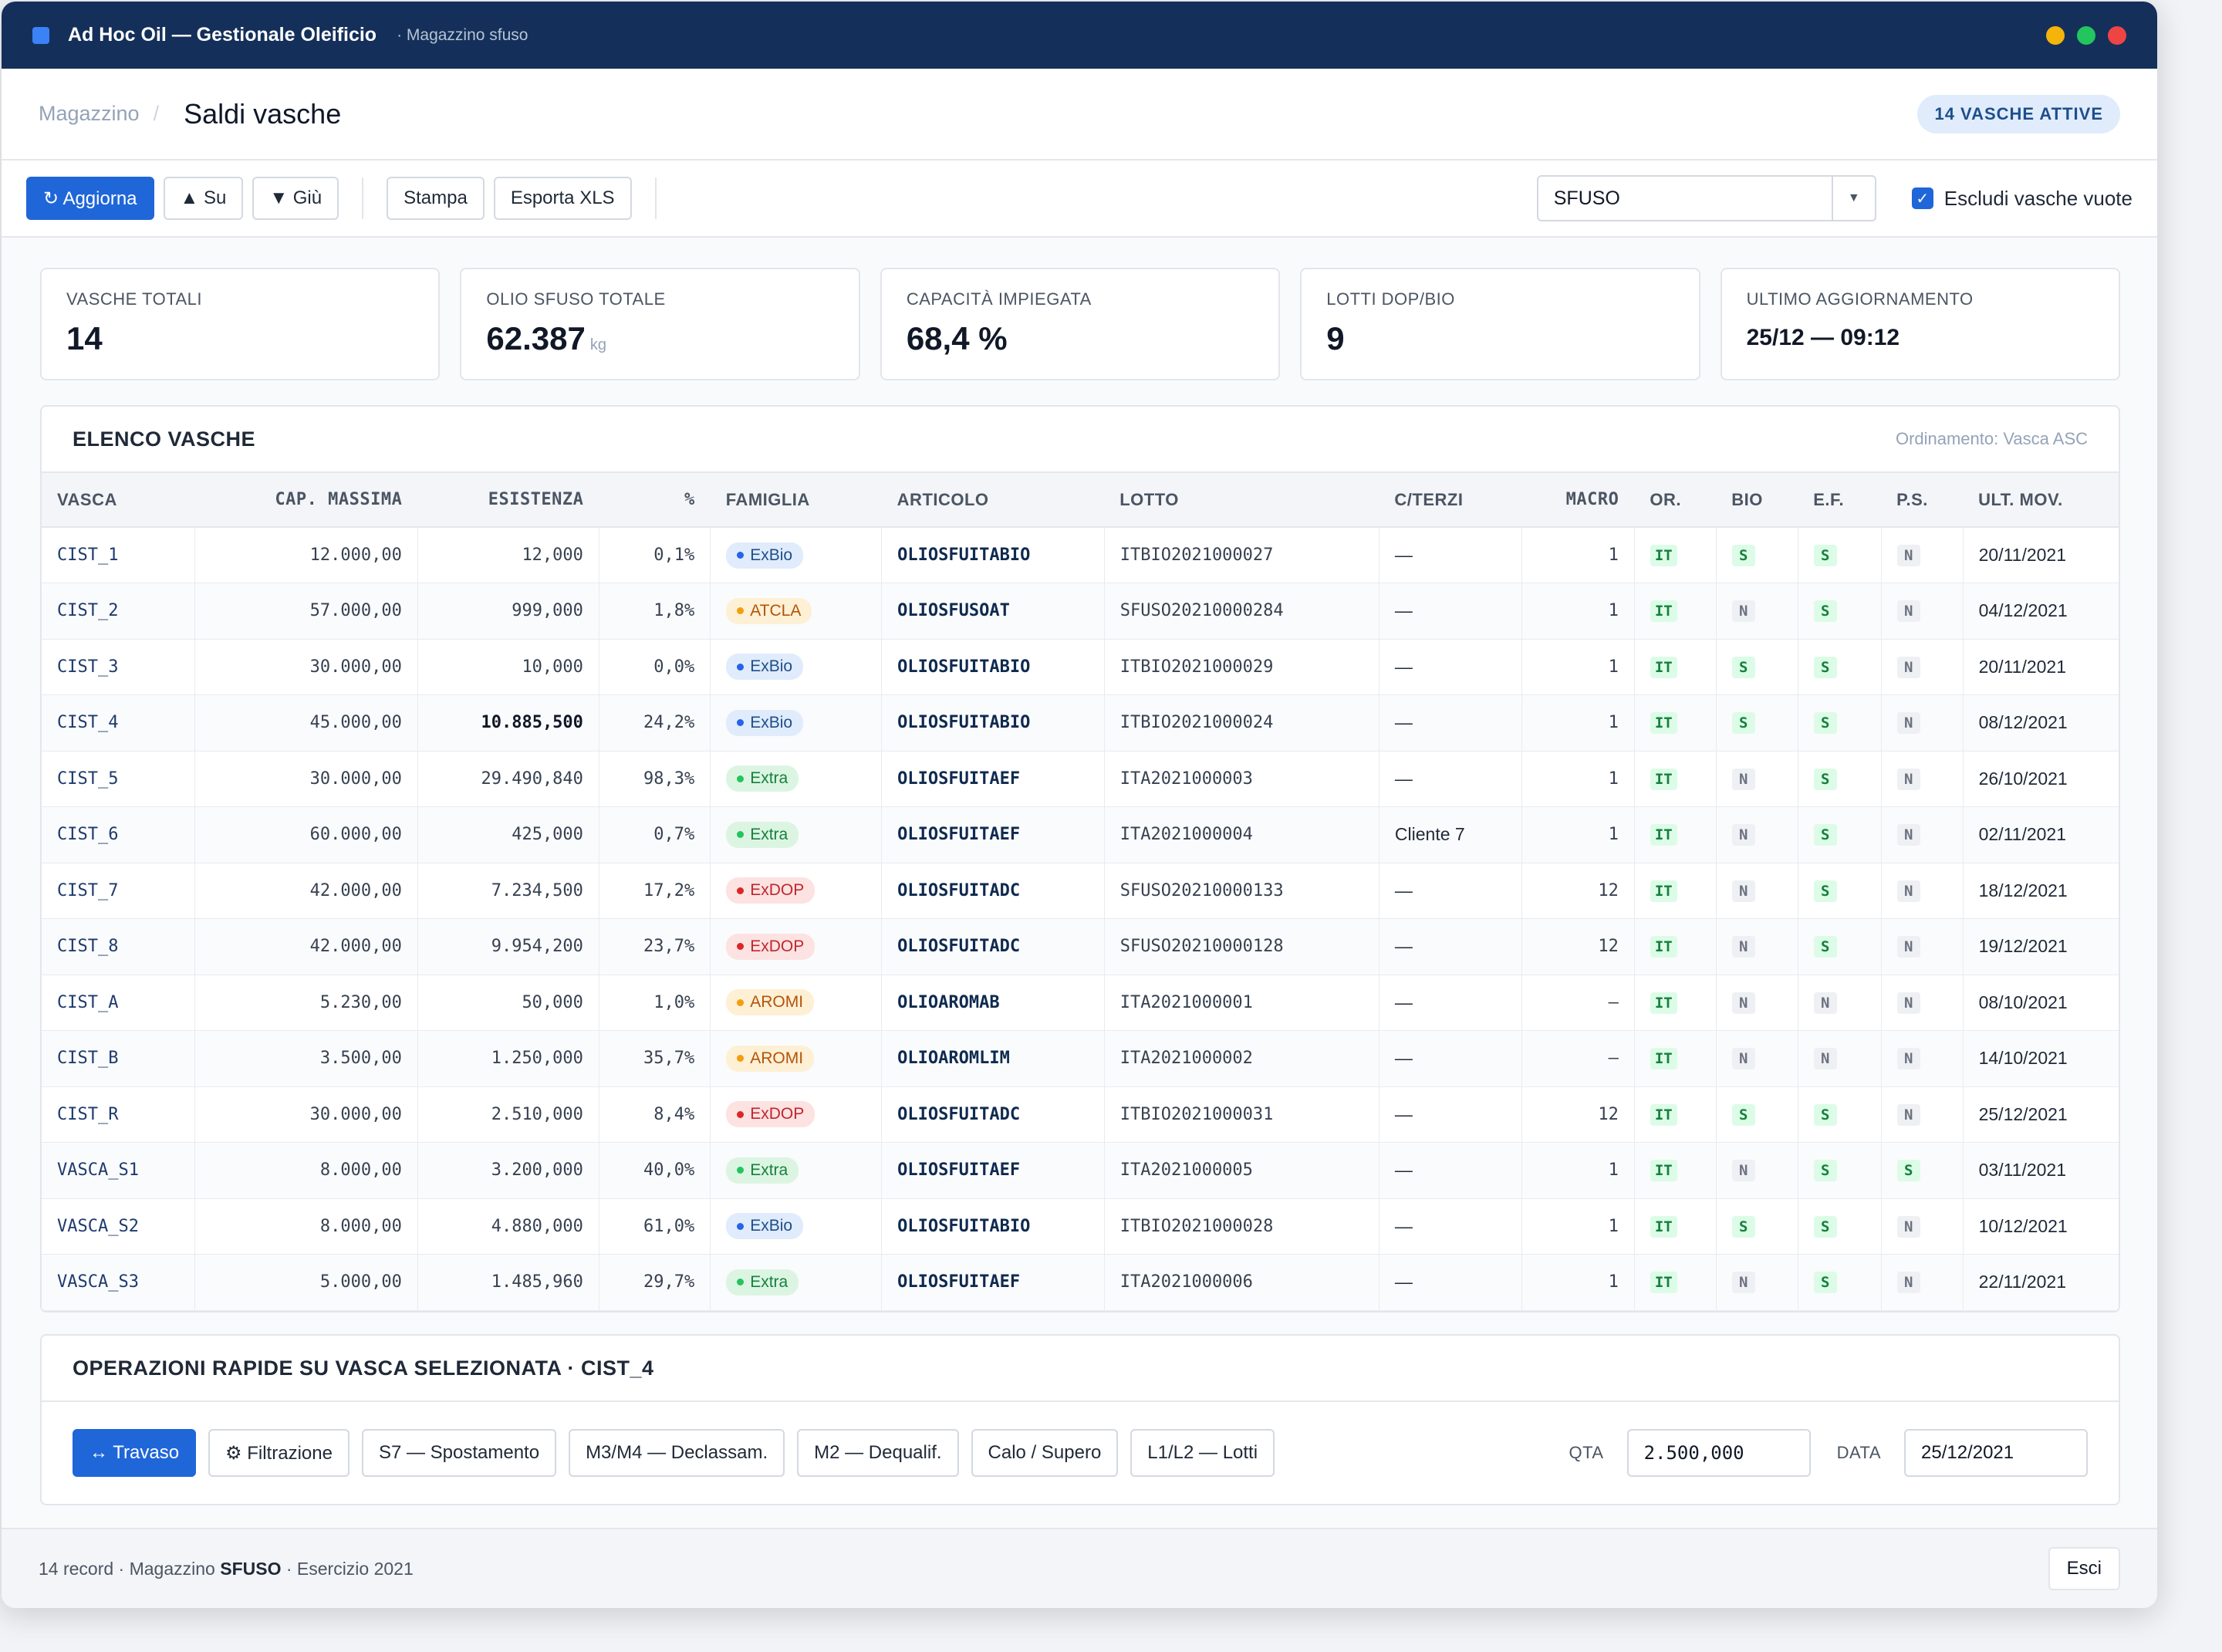 This screenshot has width=2222, height=1652. I want to click on cell-lot: SFUSO20210000128, so click(1241, 946).